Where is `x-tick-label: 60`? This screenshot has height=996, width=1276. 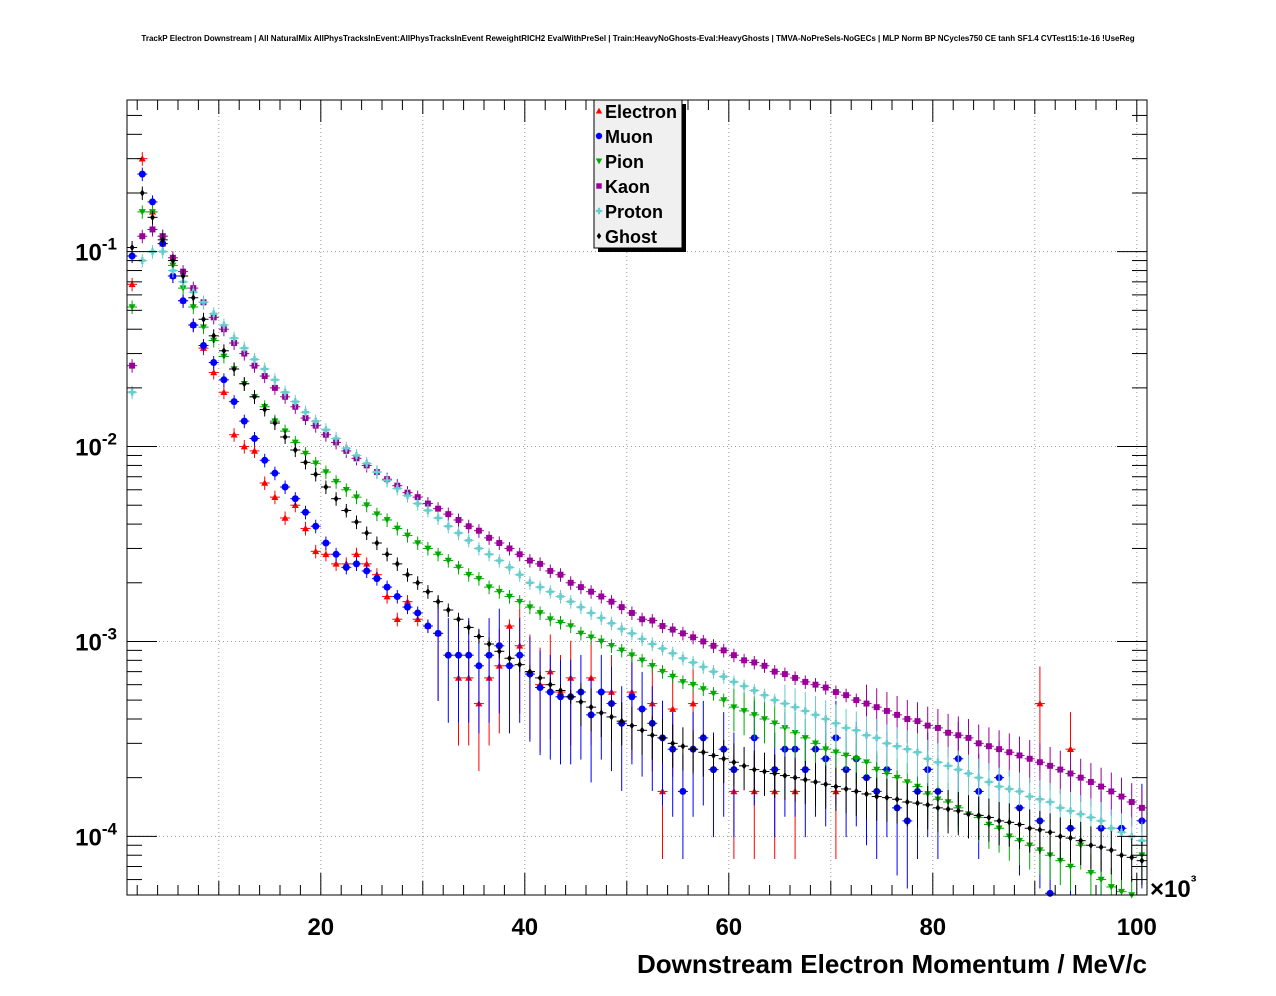
x-tick-label: 60 is located at coordinates (728, 927).